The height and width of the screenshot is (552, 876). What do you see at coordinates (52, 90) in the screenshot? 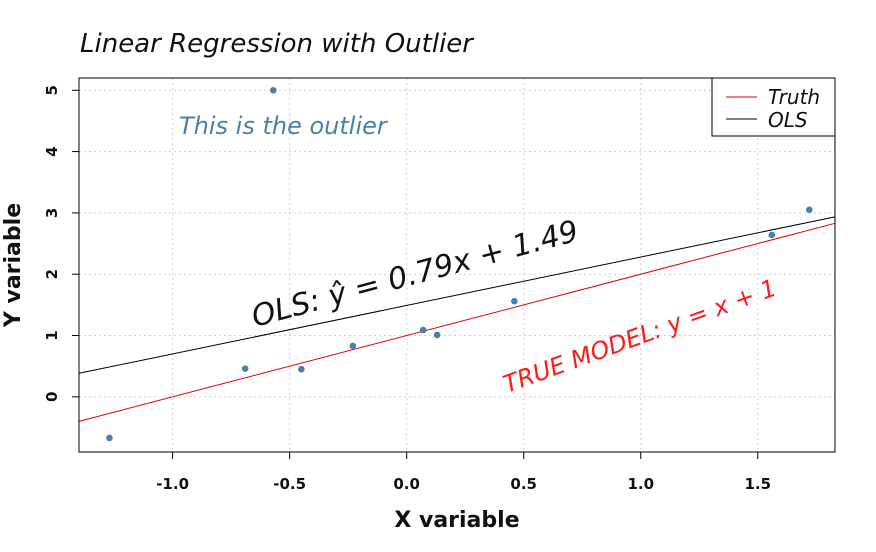
I see `y-tick-label: 5` at bounding box center [52, 90].